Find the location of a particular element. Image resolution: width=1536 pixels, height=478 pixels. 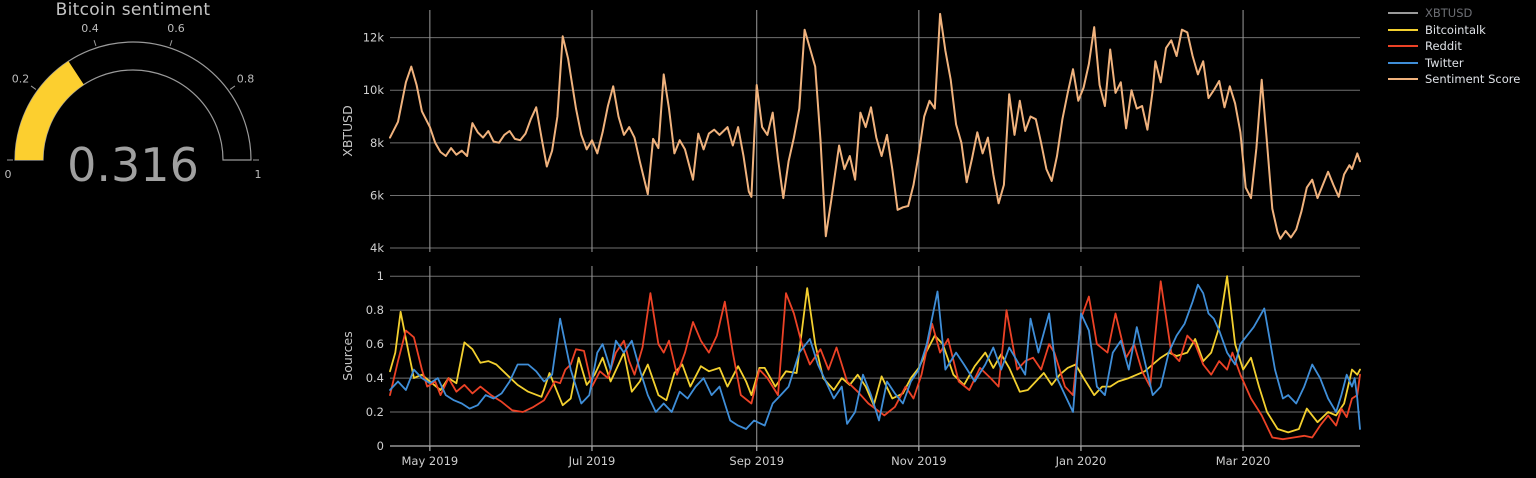

y-tick-label: 0.6 is located at coordinates (375, 344).